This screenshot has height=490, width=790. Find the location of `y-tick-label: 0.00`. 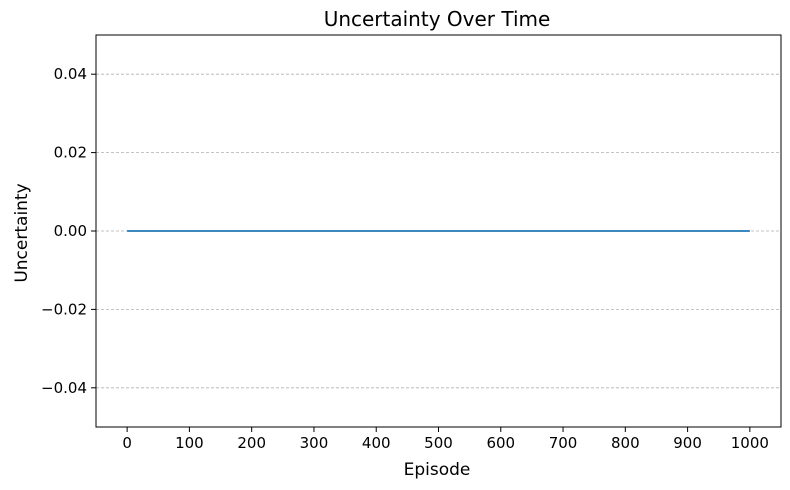

y-tick-label: 0.00 is located at coordinates (70, 231).